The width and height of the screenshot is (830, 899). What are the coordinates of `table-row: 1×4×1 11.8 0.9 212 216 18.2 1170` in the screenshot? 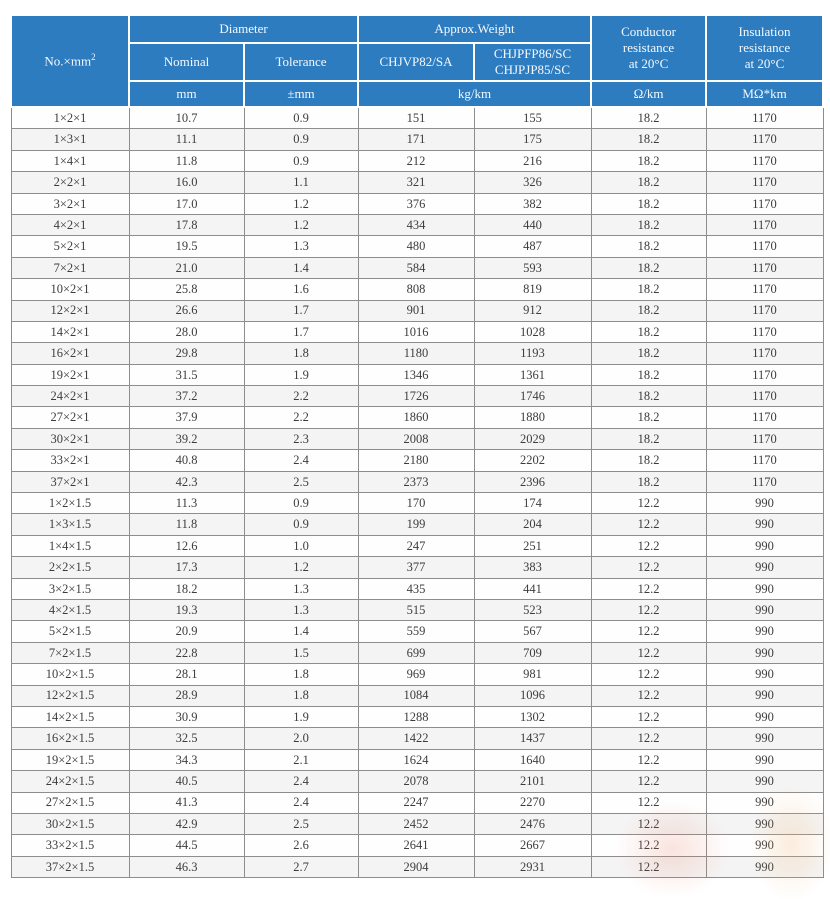 It's located at (417, 161).